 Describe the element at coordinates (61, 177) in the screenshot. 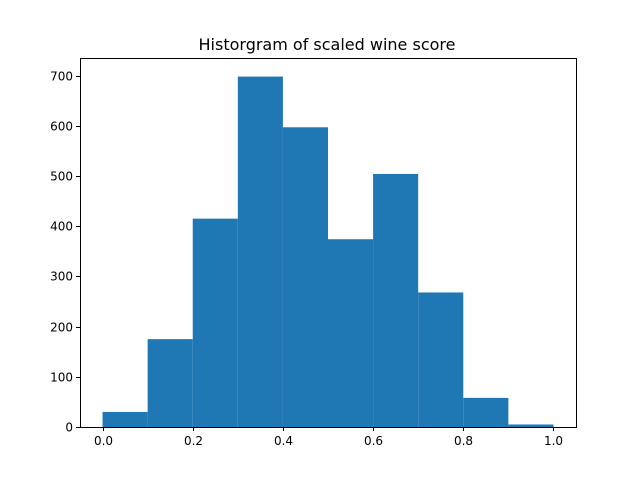

I see `y-tick-label: 500` at that location.